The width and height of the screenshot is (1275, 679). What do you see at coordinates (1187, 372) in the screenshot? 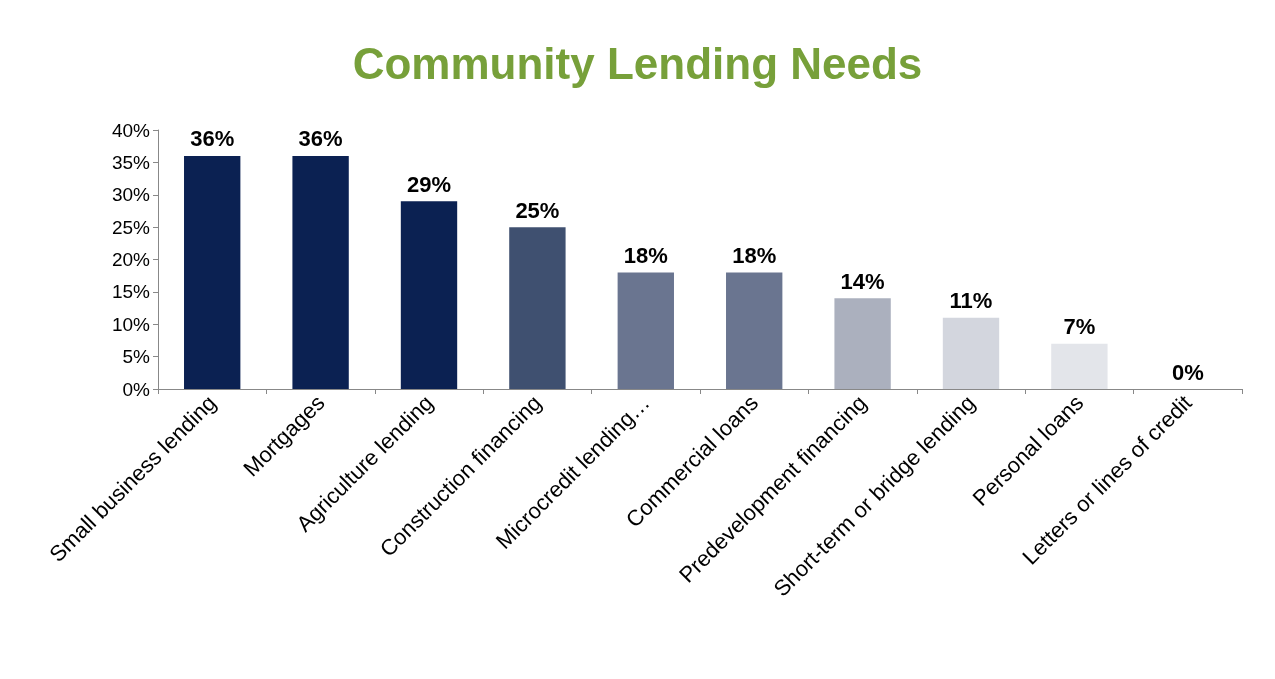
I see `data-label: 0%` at bounding box center [1187, 372].